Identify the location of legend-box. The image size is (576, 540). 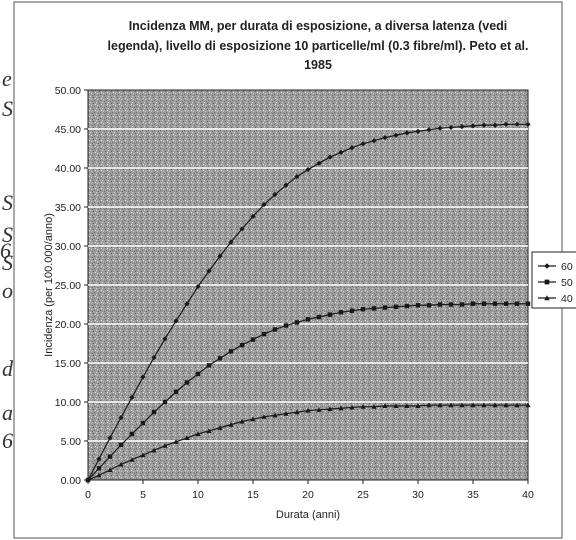
(553, 280).